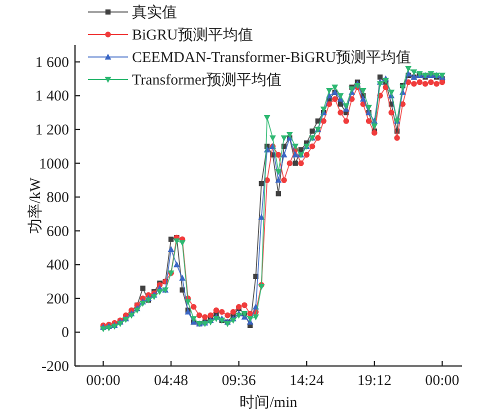 The image size is (478, 416). Describe the element at coordinates (55, 367) in the screenshot. I see `y-tick-label: -200` at that location.